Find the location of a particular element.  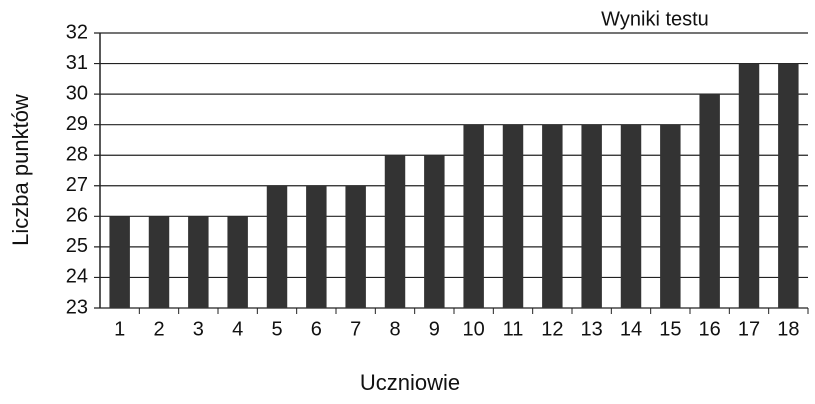

x-tick-label: 11 is located at coordinates (513, 329).